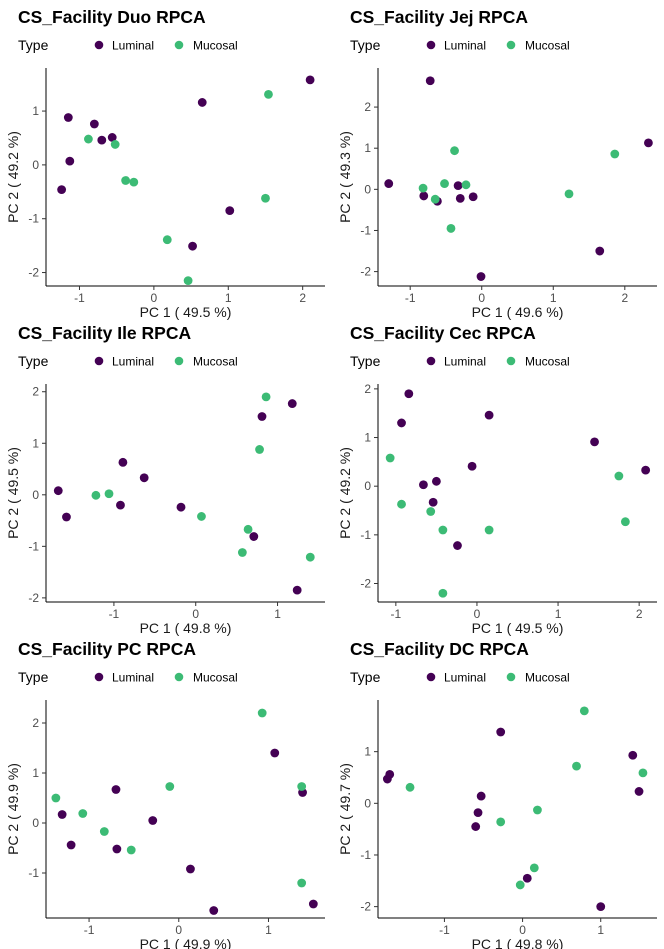 Image resolution: width=664 pixels, height=949 pixels. I want to click on x-axis-label: PC 1 ( 49.9 %), so click(186, 942).